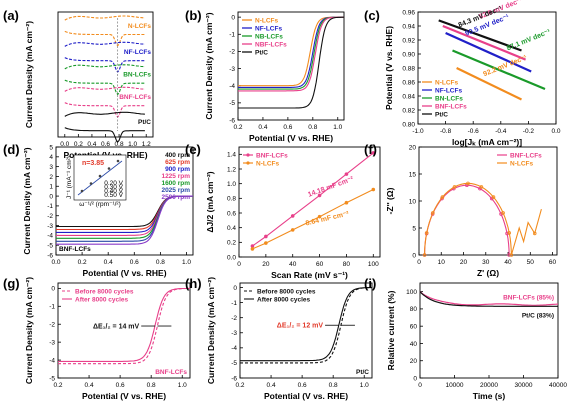 Image resolution: width=576 pixels, height=402 pixels. I want to click on y-tick-label: 4, so click(51, 157).